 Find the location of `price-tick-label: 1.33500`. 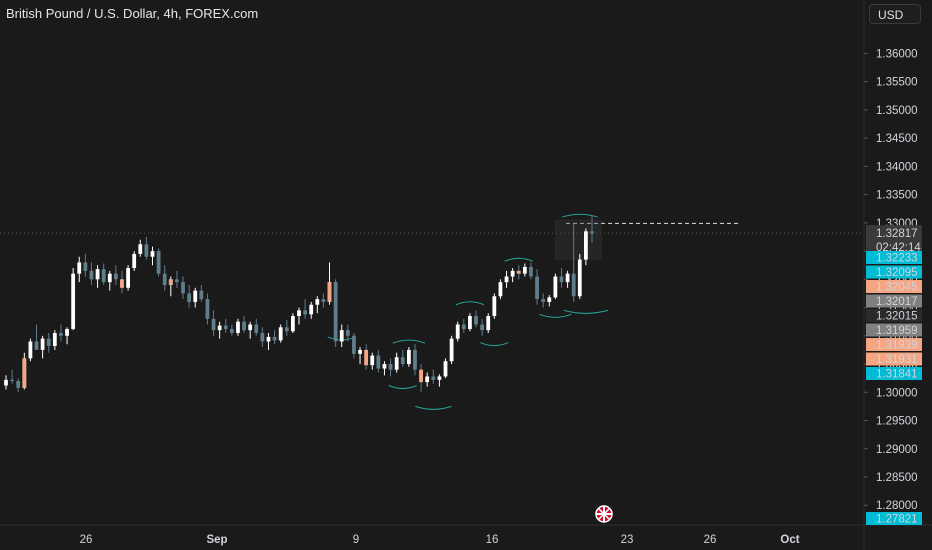

price-tick-label: 1.33500 is located at coordinates (897, 196).